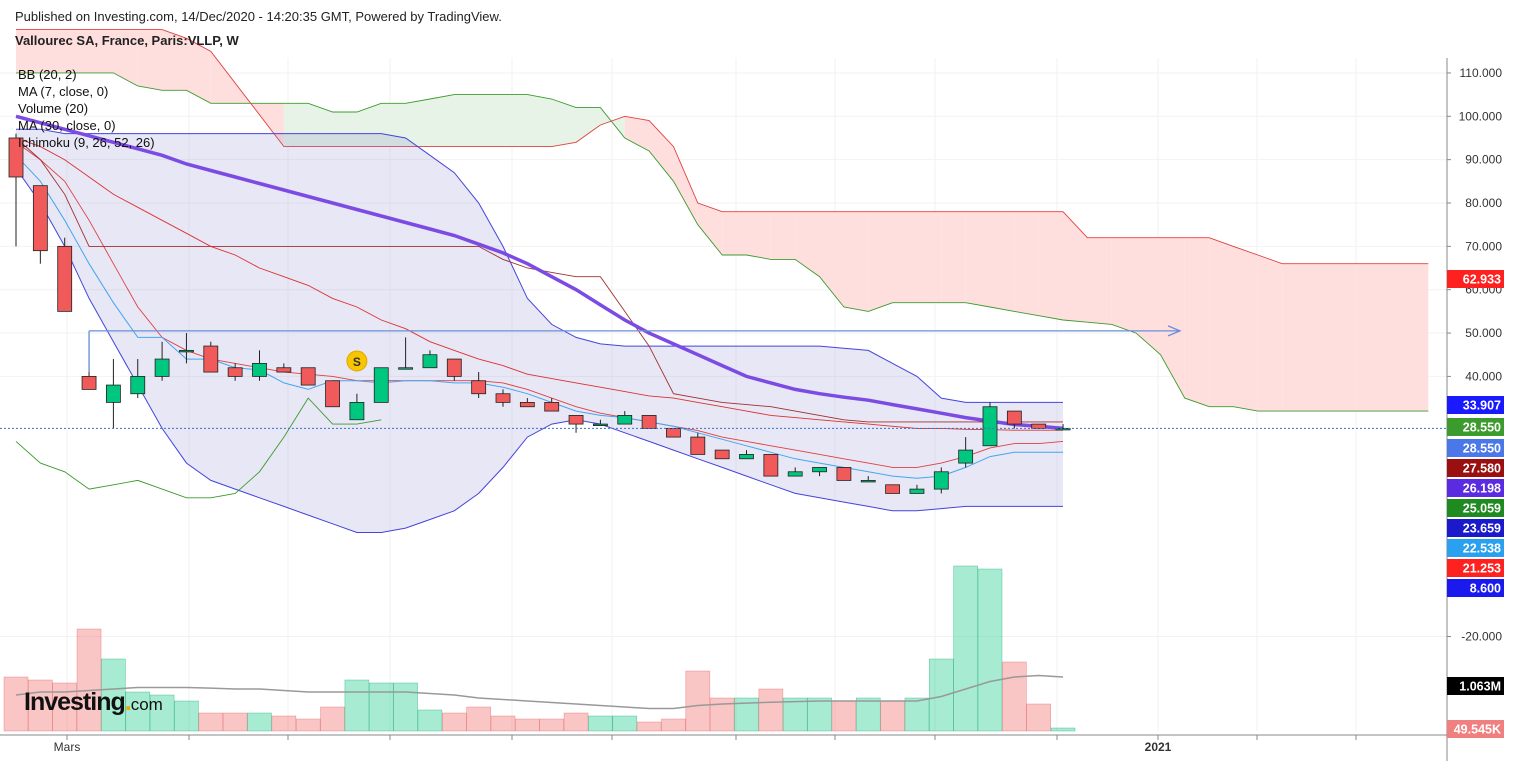  What do you see at coordinates (539, 692) in the screenshot?
I see `volume-ma-line` at bounding box center [539, 692].